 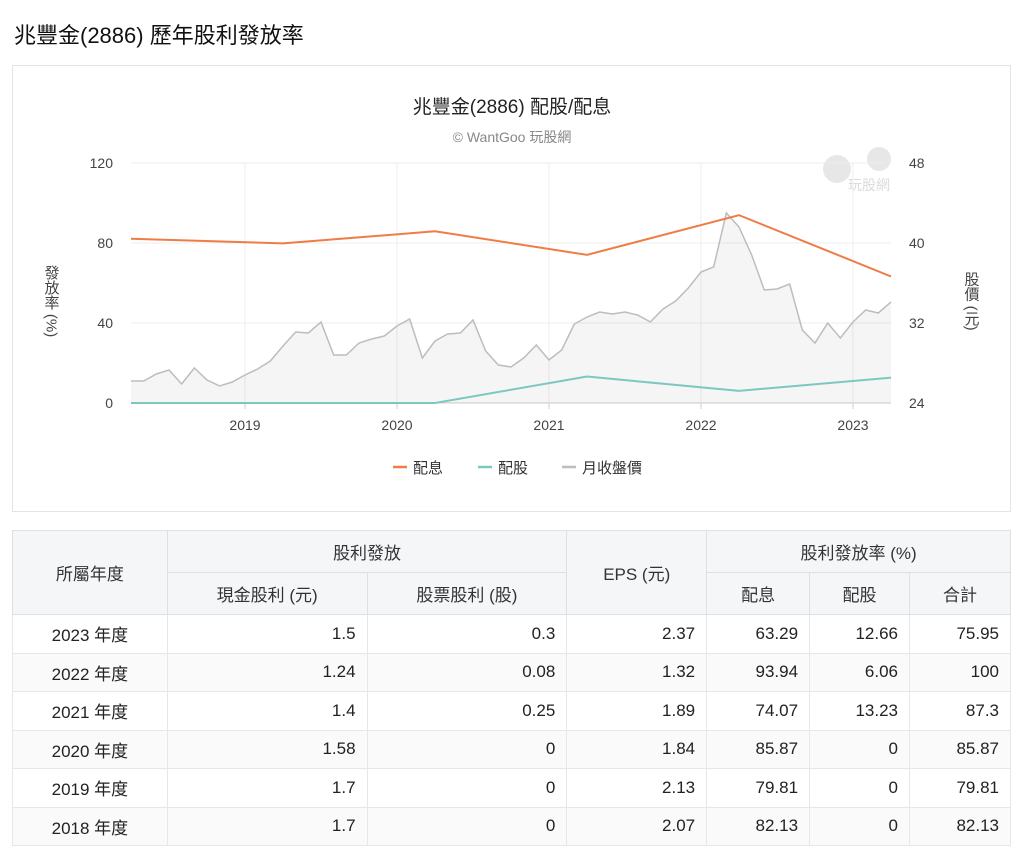 What do you see at coordinates (637, 672) in the screenshot?
I see `table-cell: 1.32` at bounding box center [637, 672].